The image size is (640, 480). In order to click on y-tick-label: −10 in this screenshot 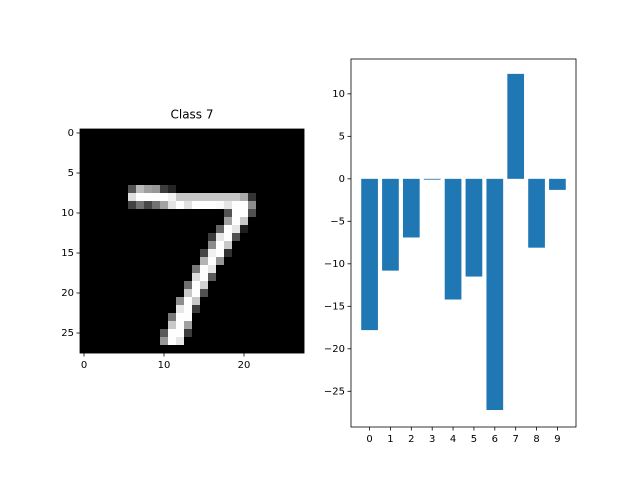, I will do `click(334, 264)`.